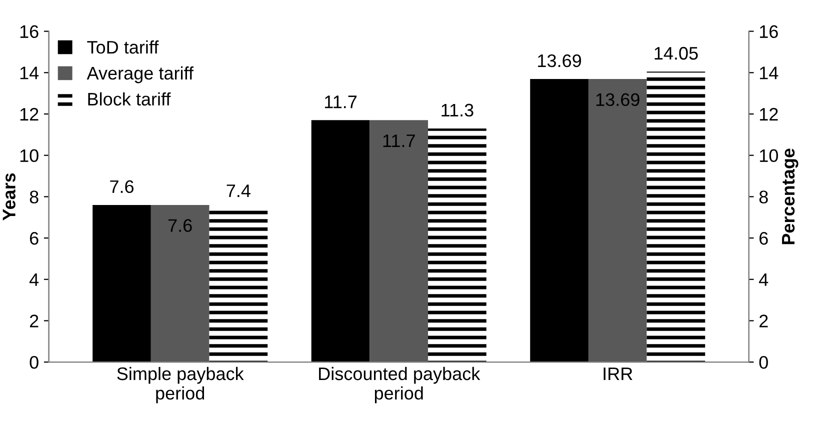 Image resolution: width=814 pixels, height=447 pixels. I want to click on y2-tick-label: 0, so click(763, 362).